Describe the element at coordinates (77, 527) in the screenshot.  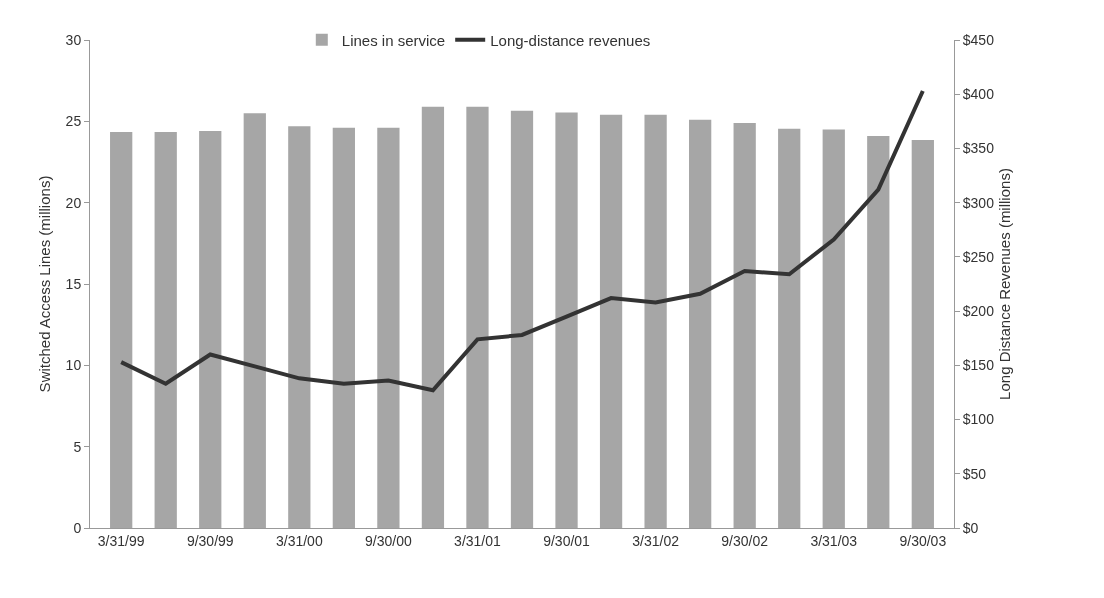
I see `y-tick-label: 0` at that location.